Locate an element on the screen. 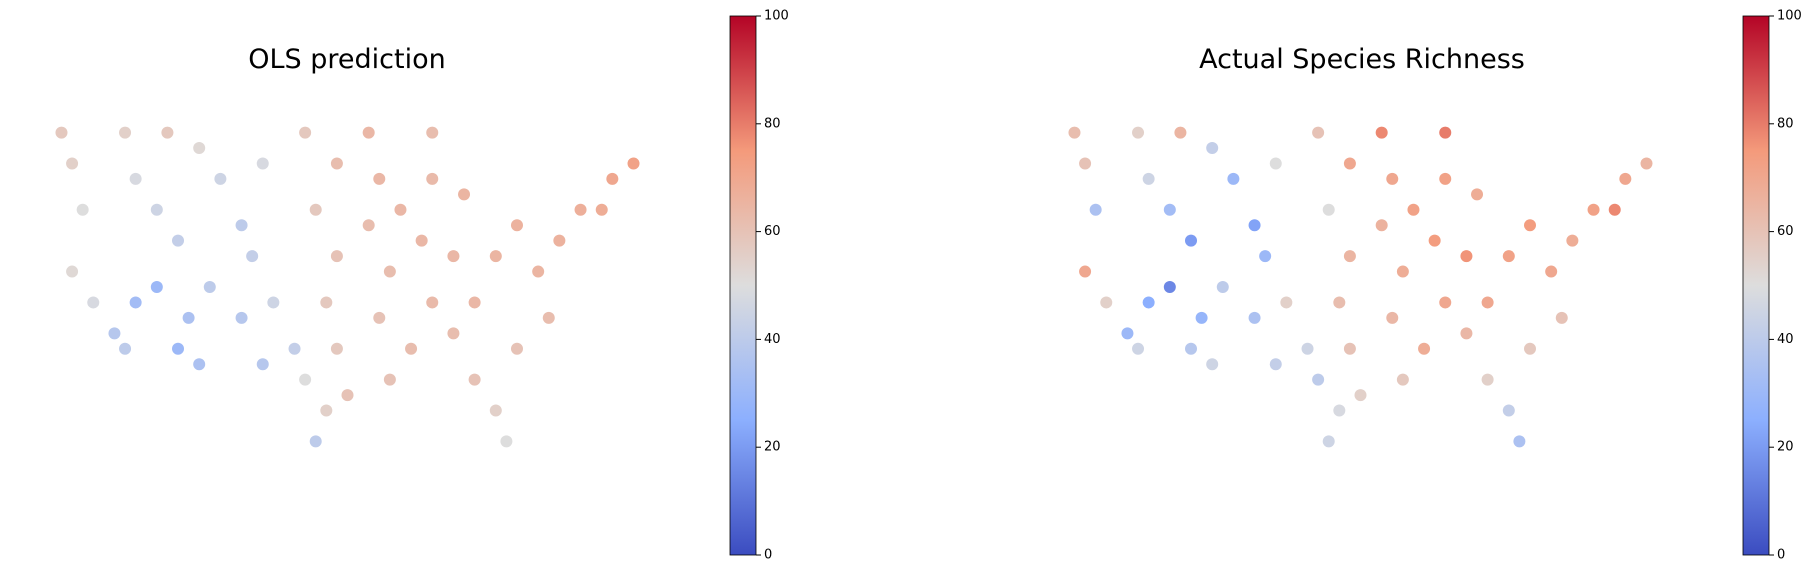 This screenshot has height=577, width=1816. colorbar-tick-label: 100 is located at coordinates (776, 16).